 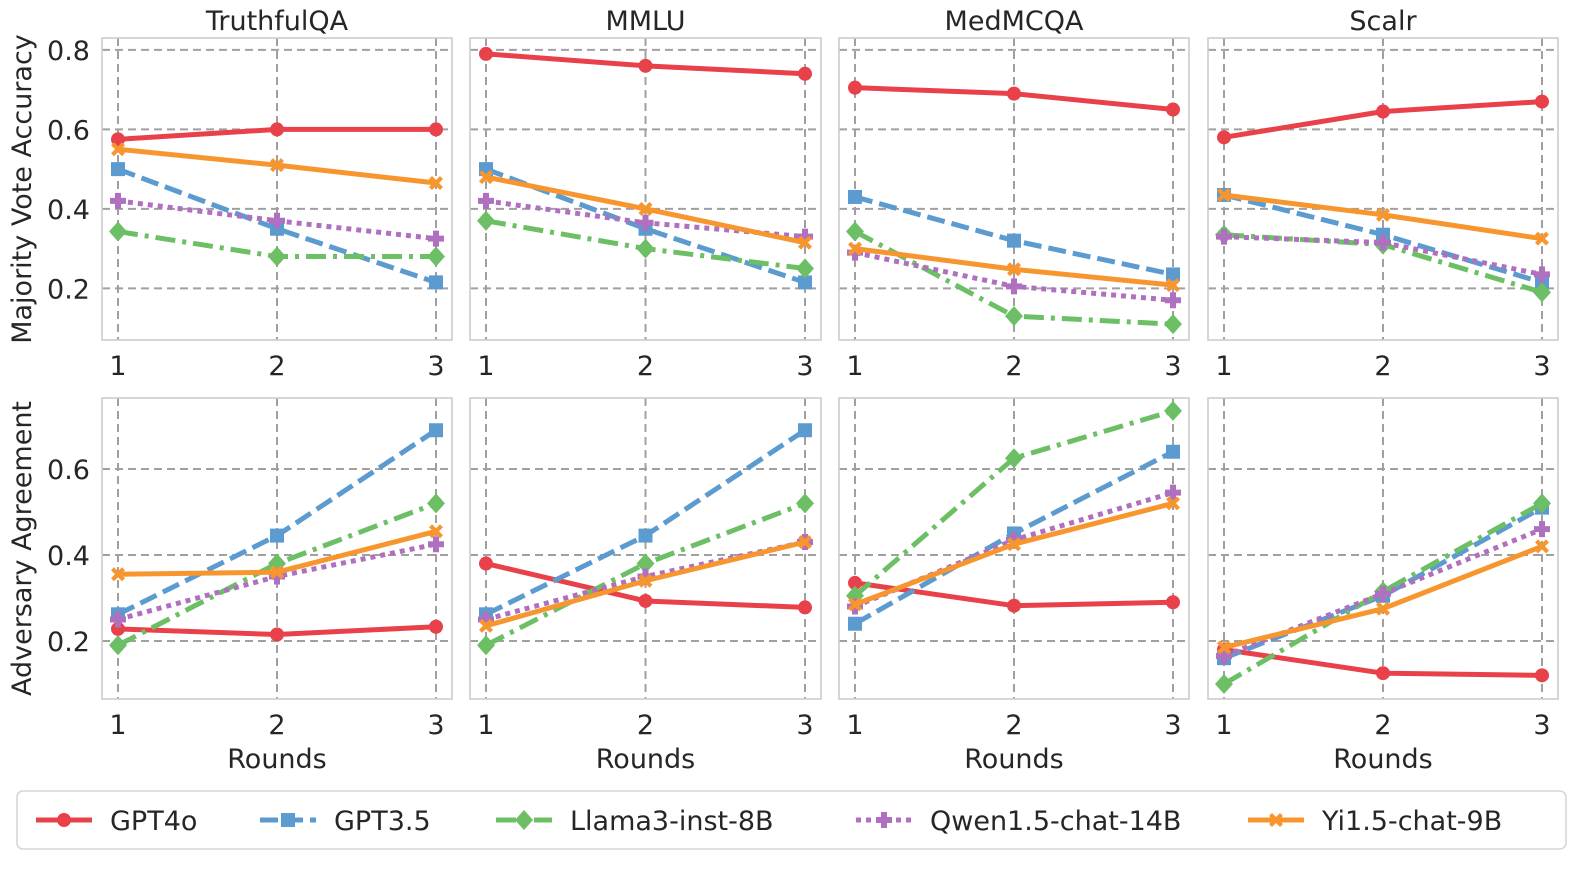 What do you see at coordinates (1383, 21) in the screenshot?
I see `panel-title: Scalr` at bounding box center [1383, 21].